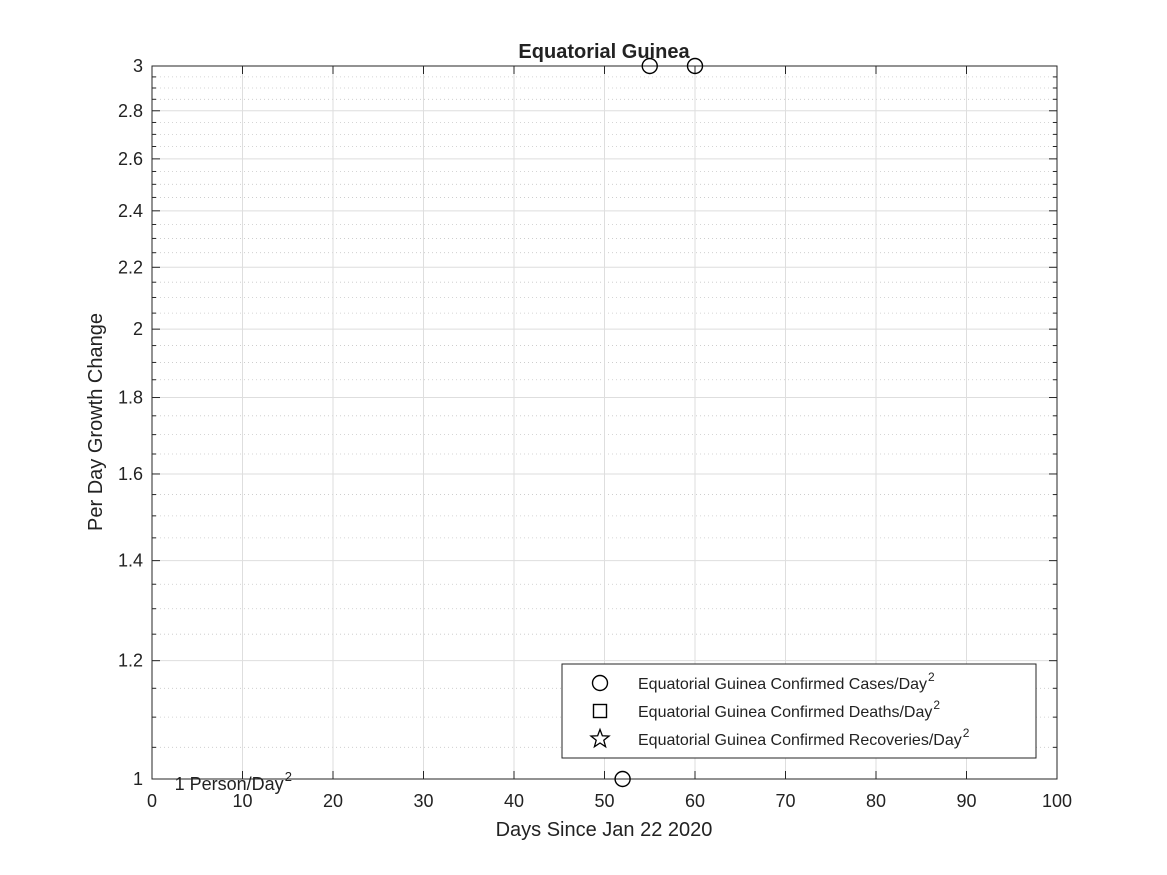 Image resolution: width=1167 pixels, height=875 pixels. I want to click on legend-marker-star, so click(600, 738).